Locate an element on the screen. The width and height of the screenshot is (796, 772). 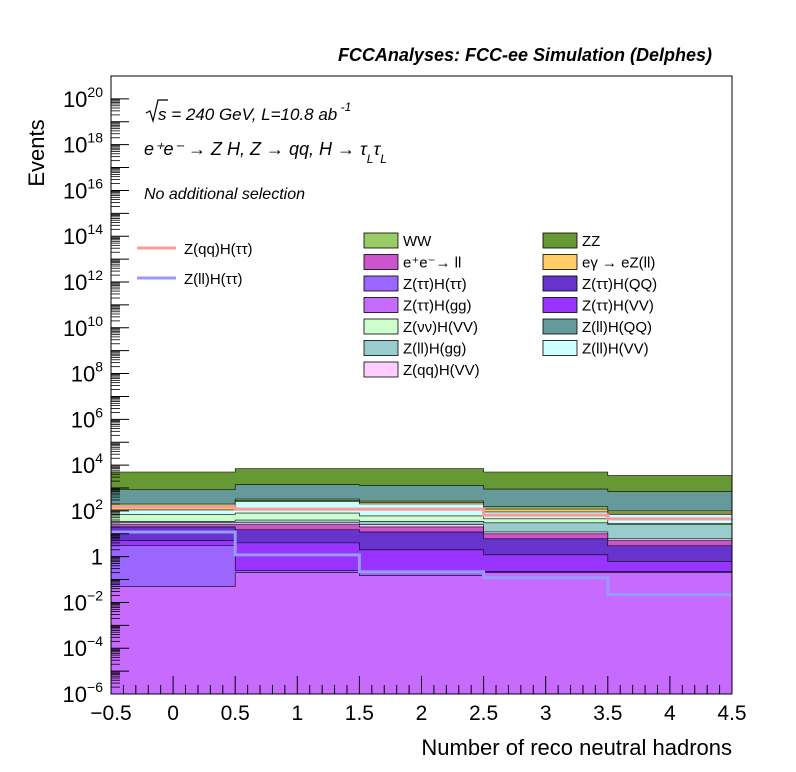
legend-swatch-z-ll-h-gg is located at coordinates (381, 348).